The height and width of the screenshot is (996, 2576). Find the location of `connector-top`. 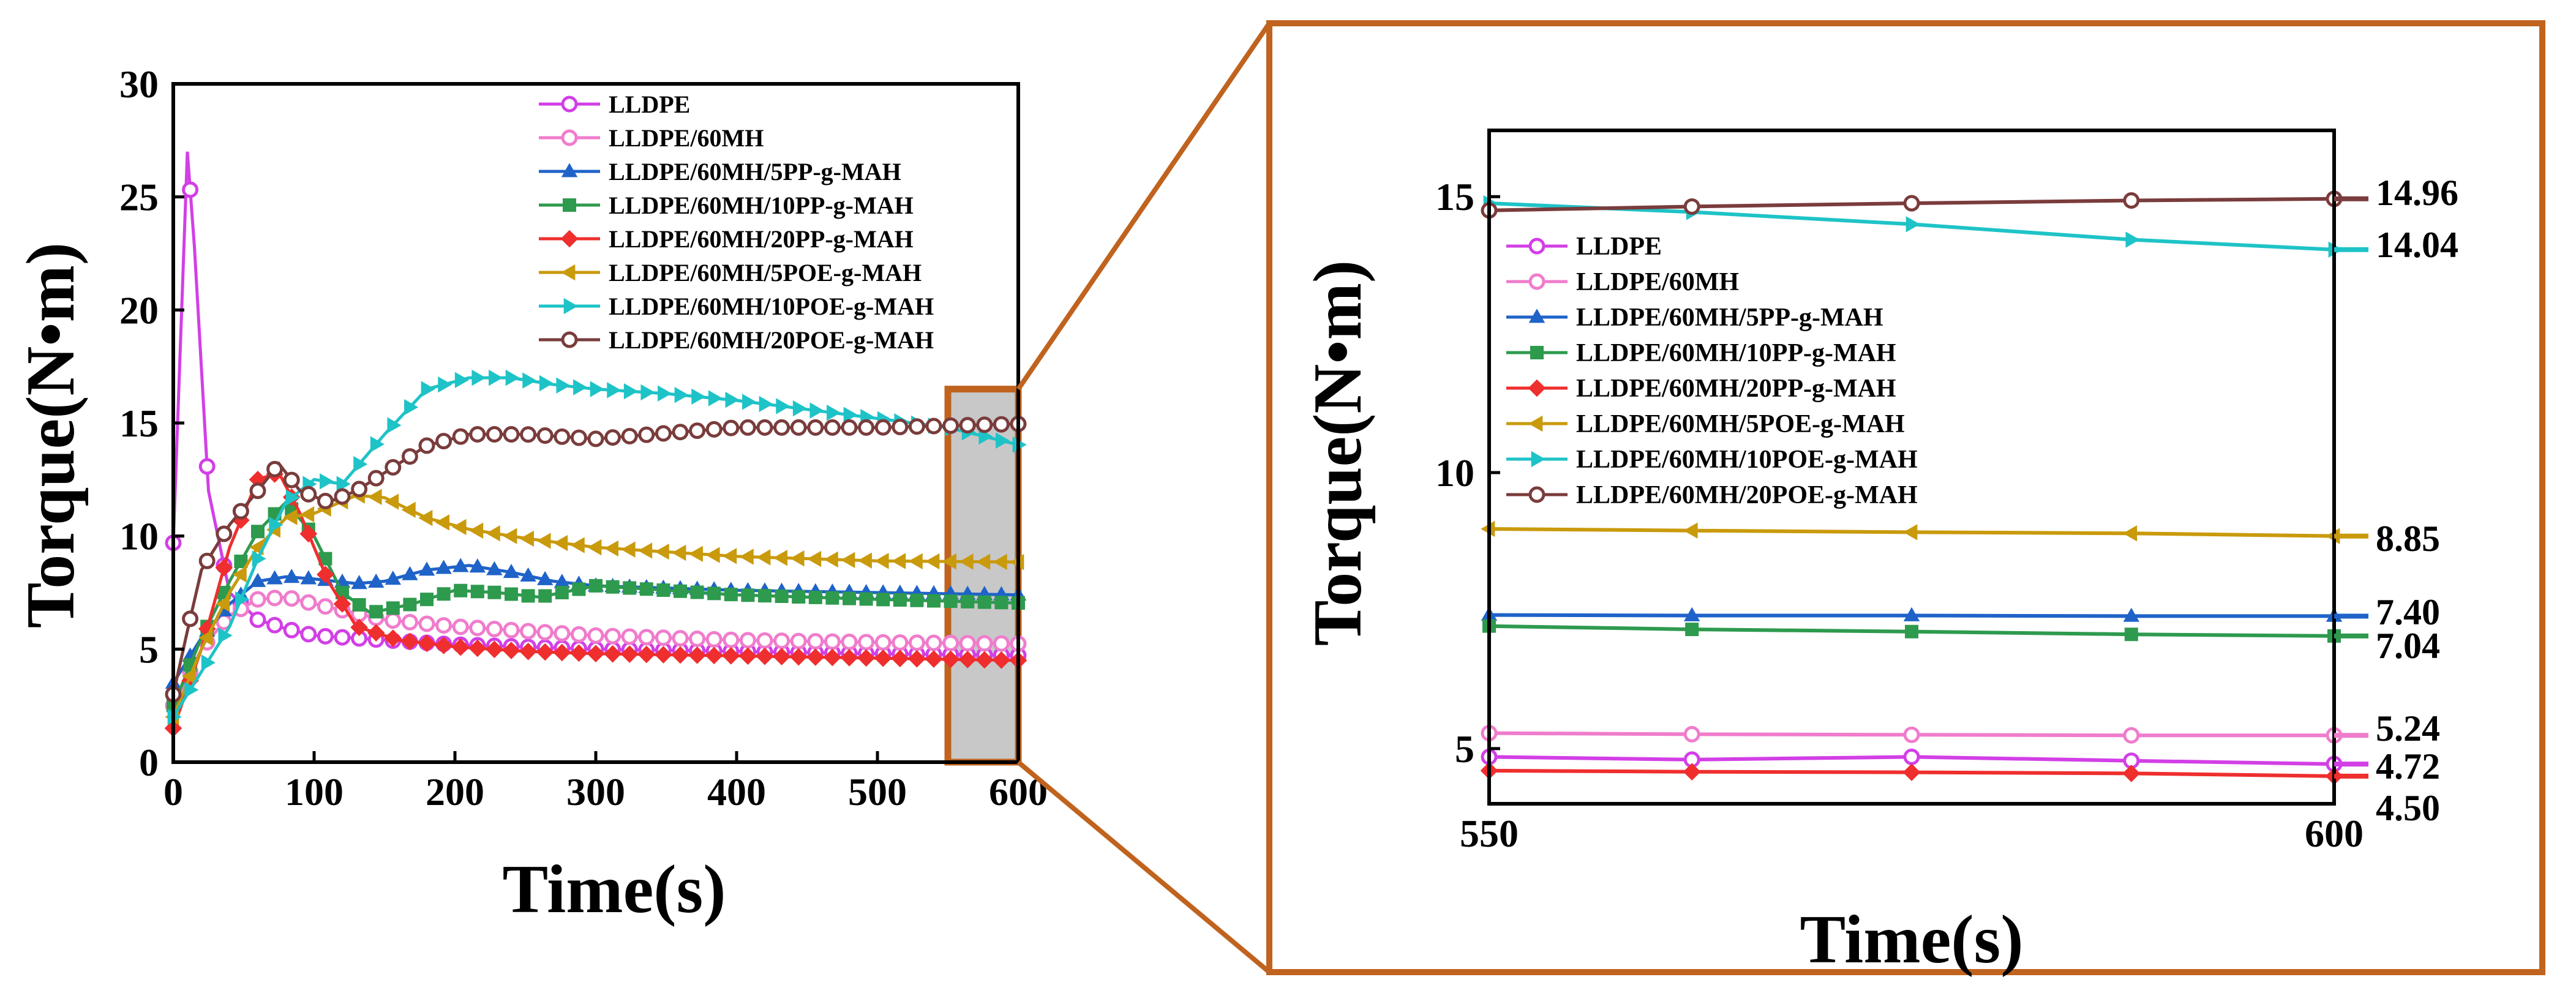

connector-top is located at coordinates (1144, 206).